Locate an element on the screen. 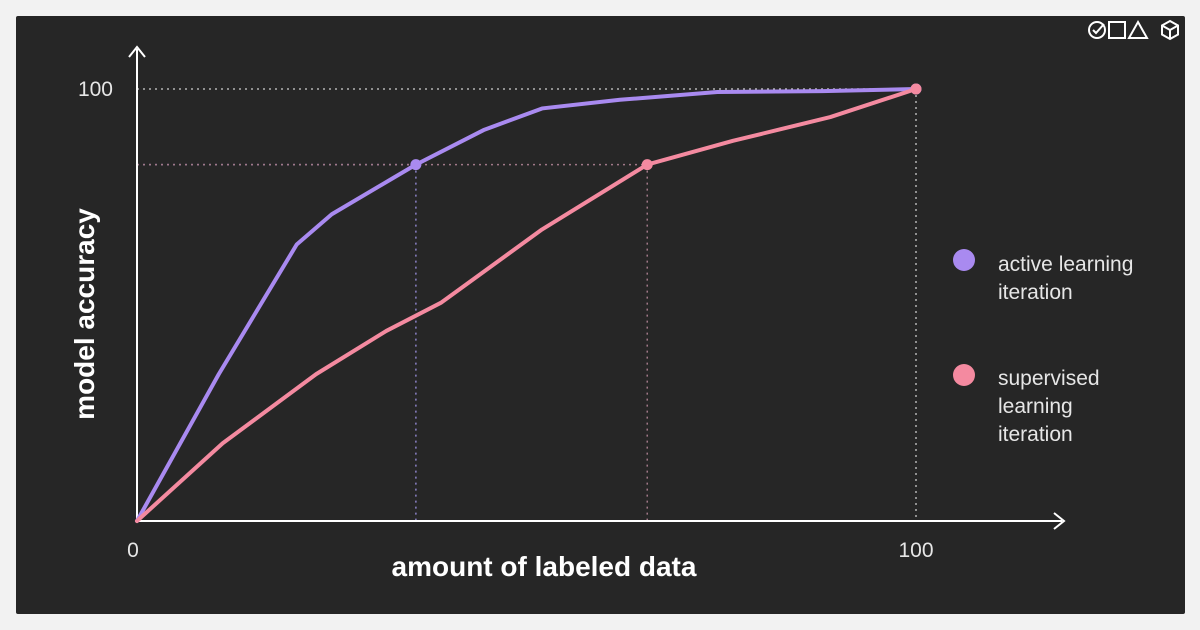 The width and height of the screenshot is (1200, 630). legend-label-supervised: supervised learning iteration is located at coordinates (1049, 406).